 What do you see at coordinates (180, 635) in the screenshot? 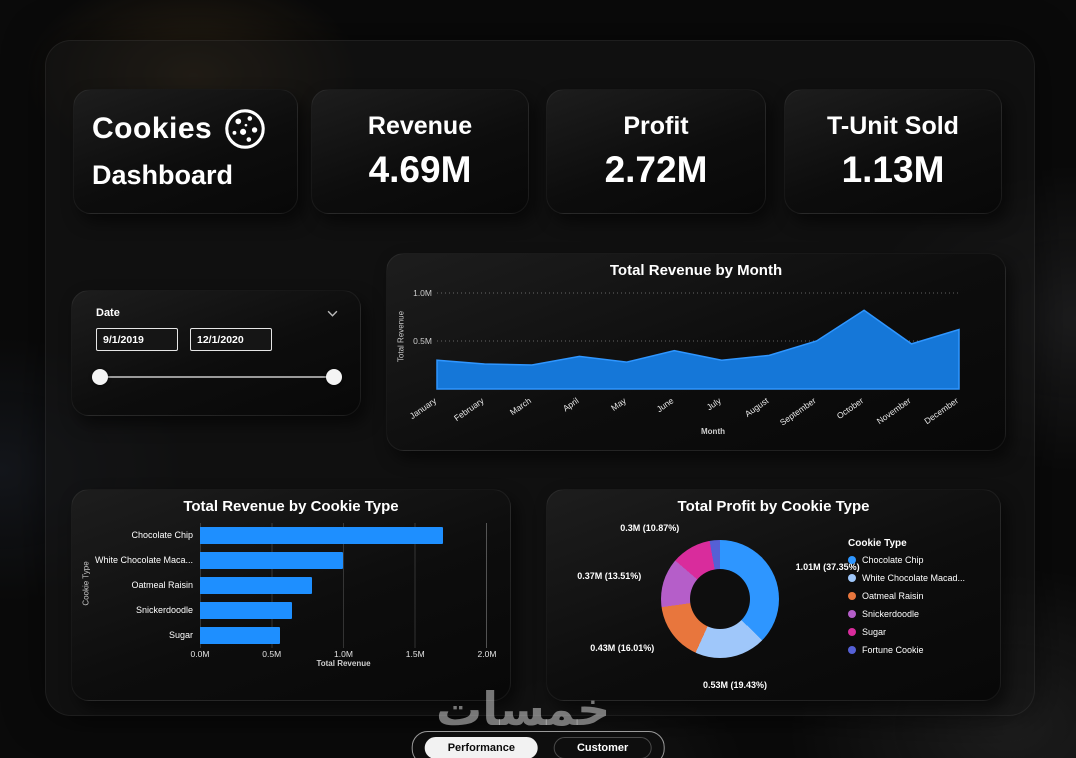
I see `bar-category-label: Sugar` at bounding box center [180, 635].